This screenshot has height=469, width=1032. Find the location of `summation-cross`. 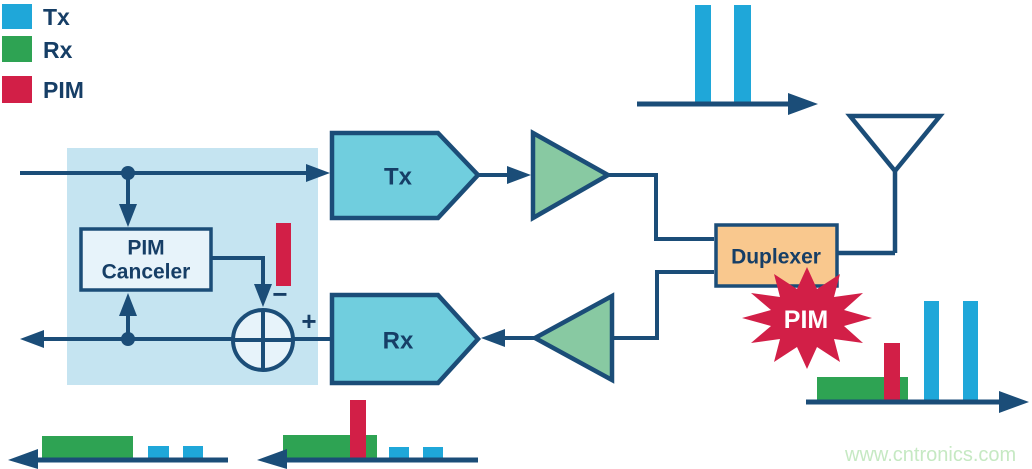

summation-cross is located at coordinates (263, 340).